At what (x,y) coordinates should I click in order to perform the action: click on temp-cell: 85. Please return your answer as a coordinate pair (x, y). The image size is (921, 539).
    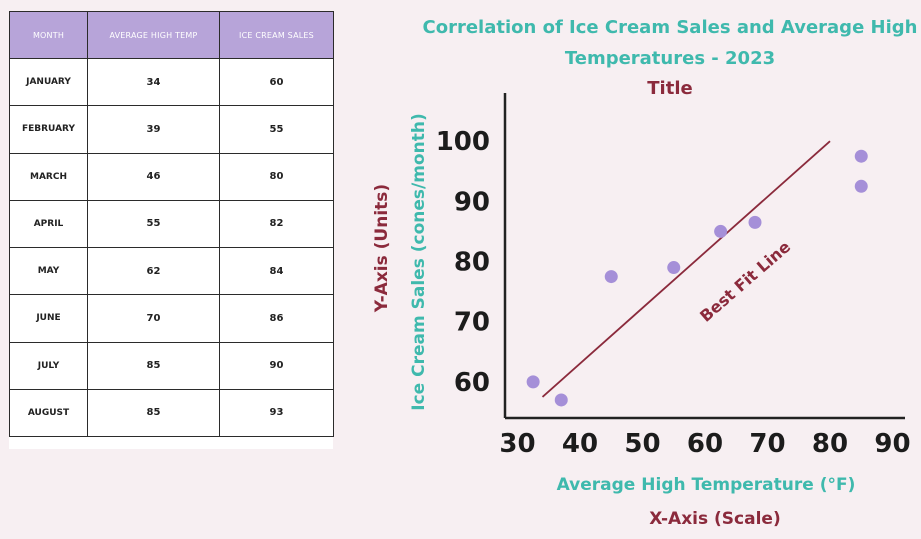
    Looking at the image, I should click on (153, 365).